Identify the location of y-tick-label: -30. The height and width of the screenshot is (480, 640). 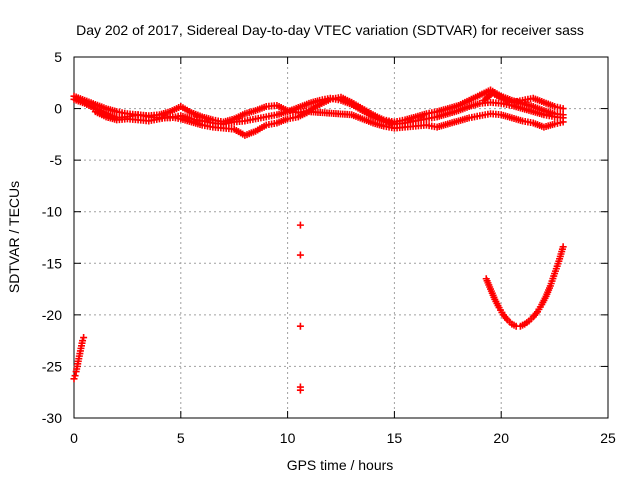
(52, 418).